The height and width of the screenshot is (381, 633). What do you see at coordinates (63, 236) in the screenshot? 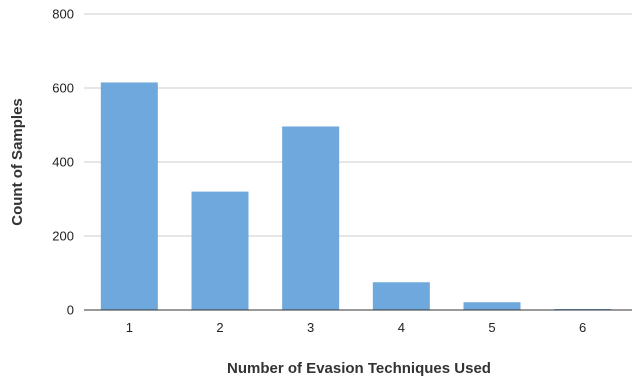
I see `y-tick-label: 200` at bounding box center [63, 236].